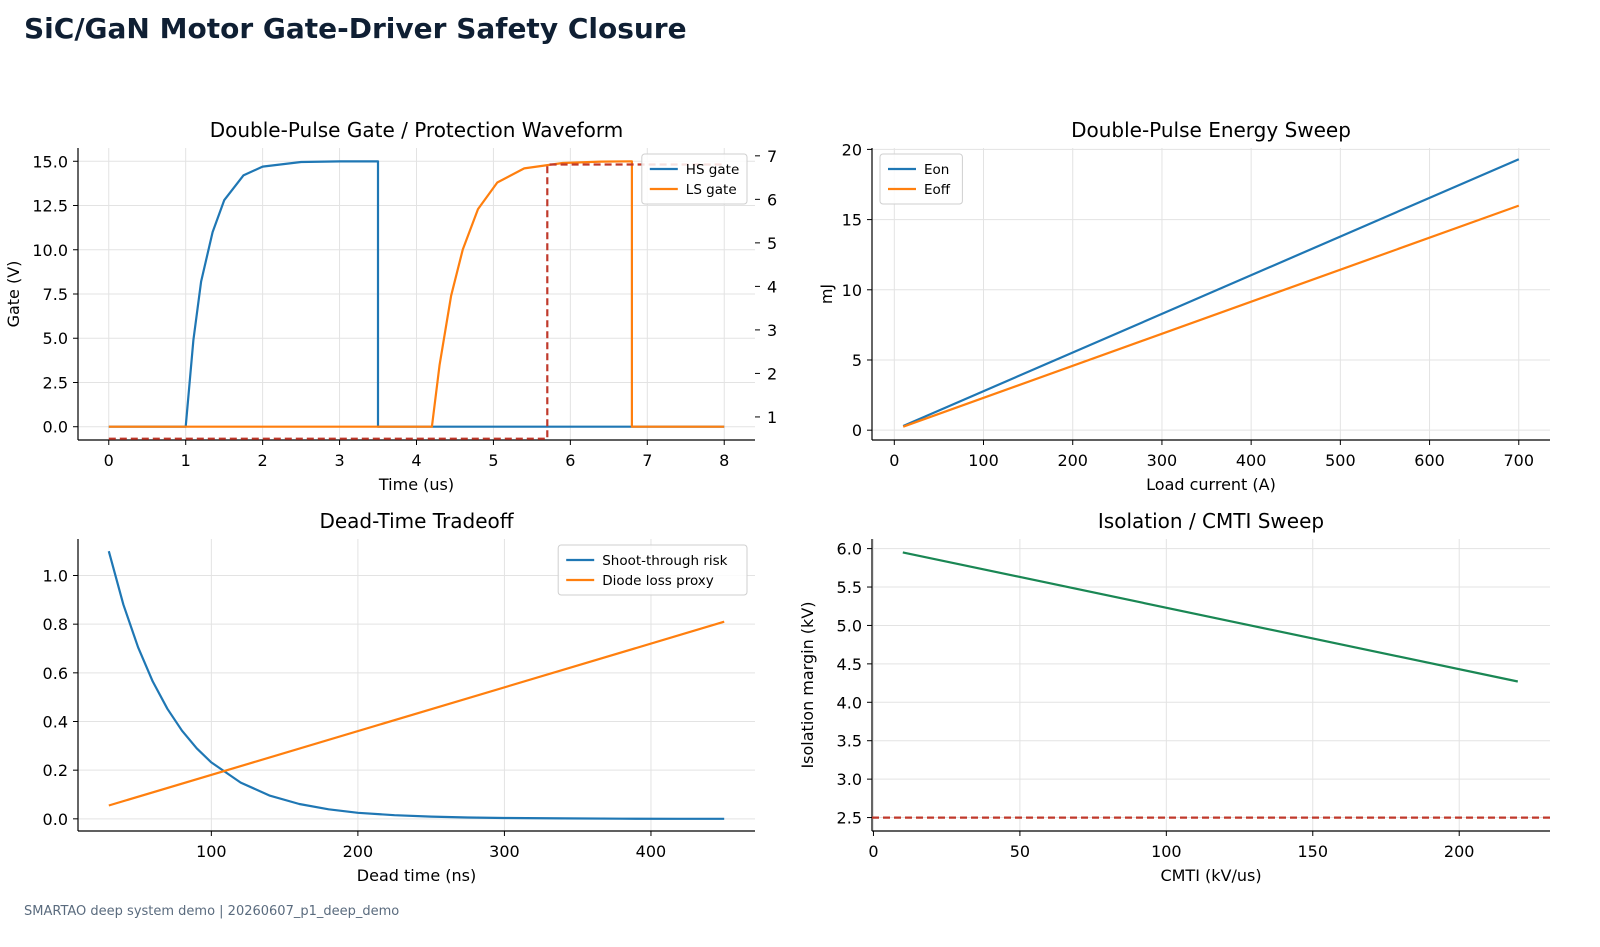 The width and height of the screenshot is (1600, 947). Describe the element at coordinates (772, 417) in the screenshot. I see `y2-tick-label: 1` at that location.